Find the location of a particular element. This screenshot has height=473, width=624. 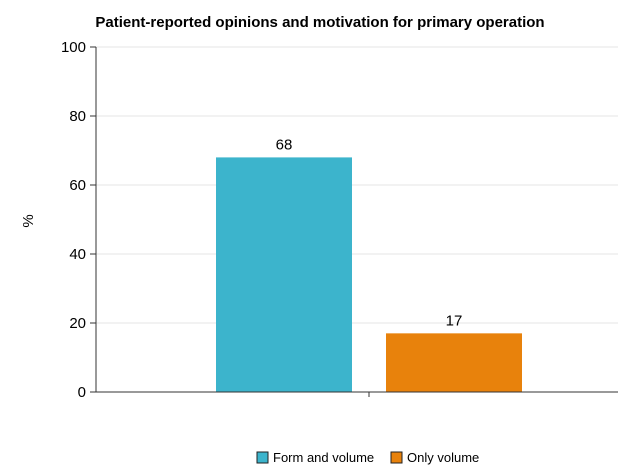

y-axis-label: % is located at coordinates (28, 220).